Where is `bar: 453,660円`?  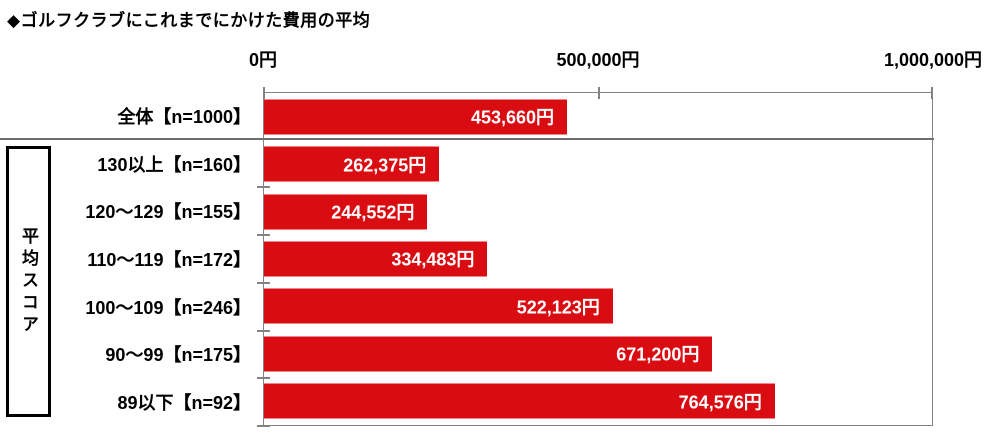 bar: 453,660円 is located at coordinates (416, 117).